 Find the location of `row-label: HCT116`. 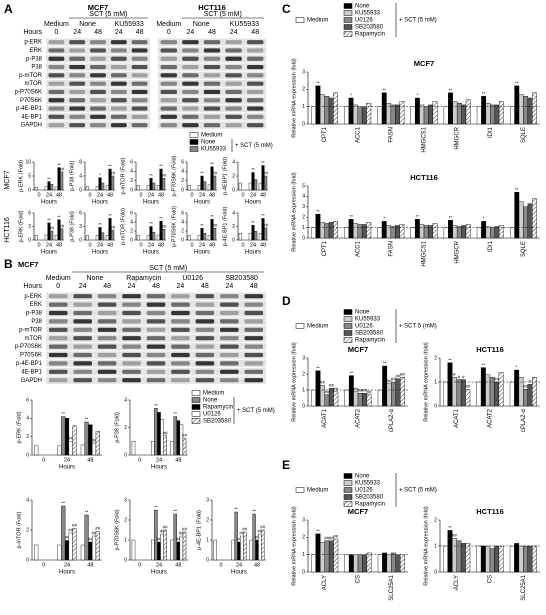

row-label: HCT116 is located at coordinates (7, 230).